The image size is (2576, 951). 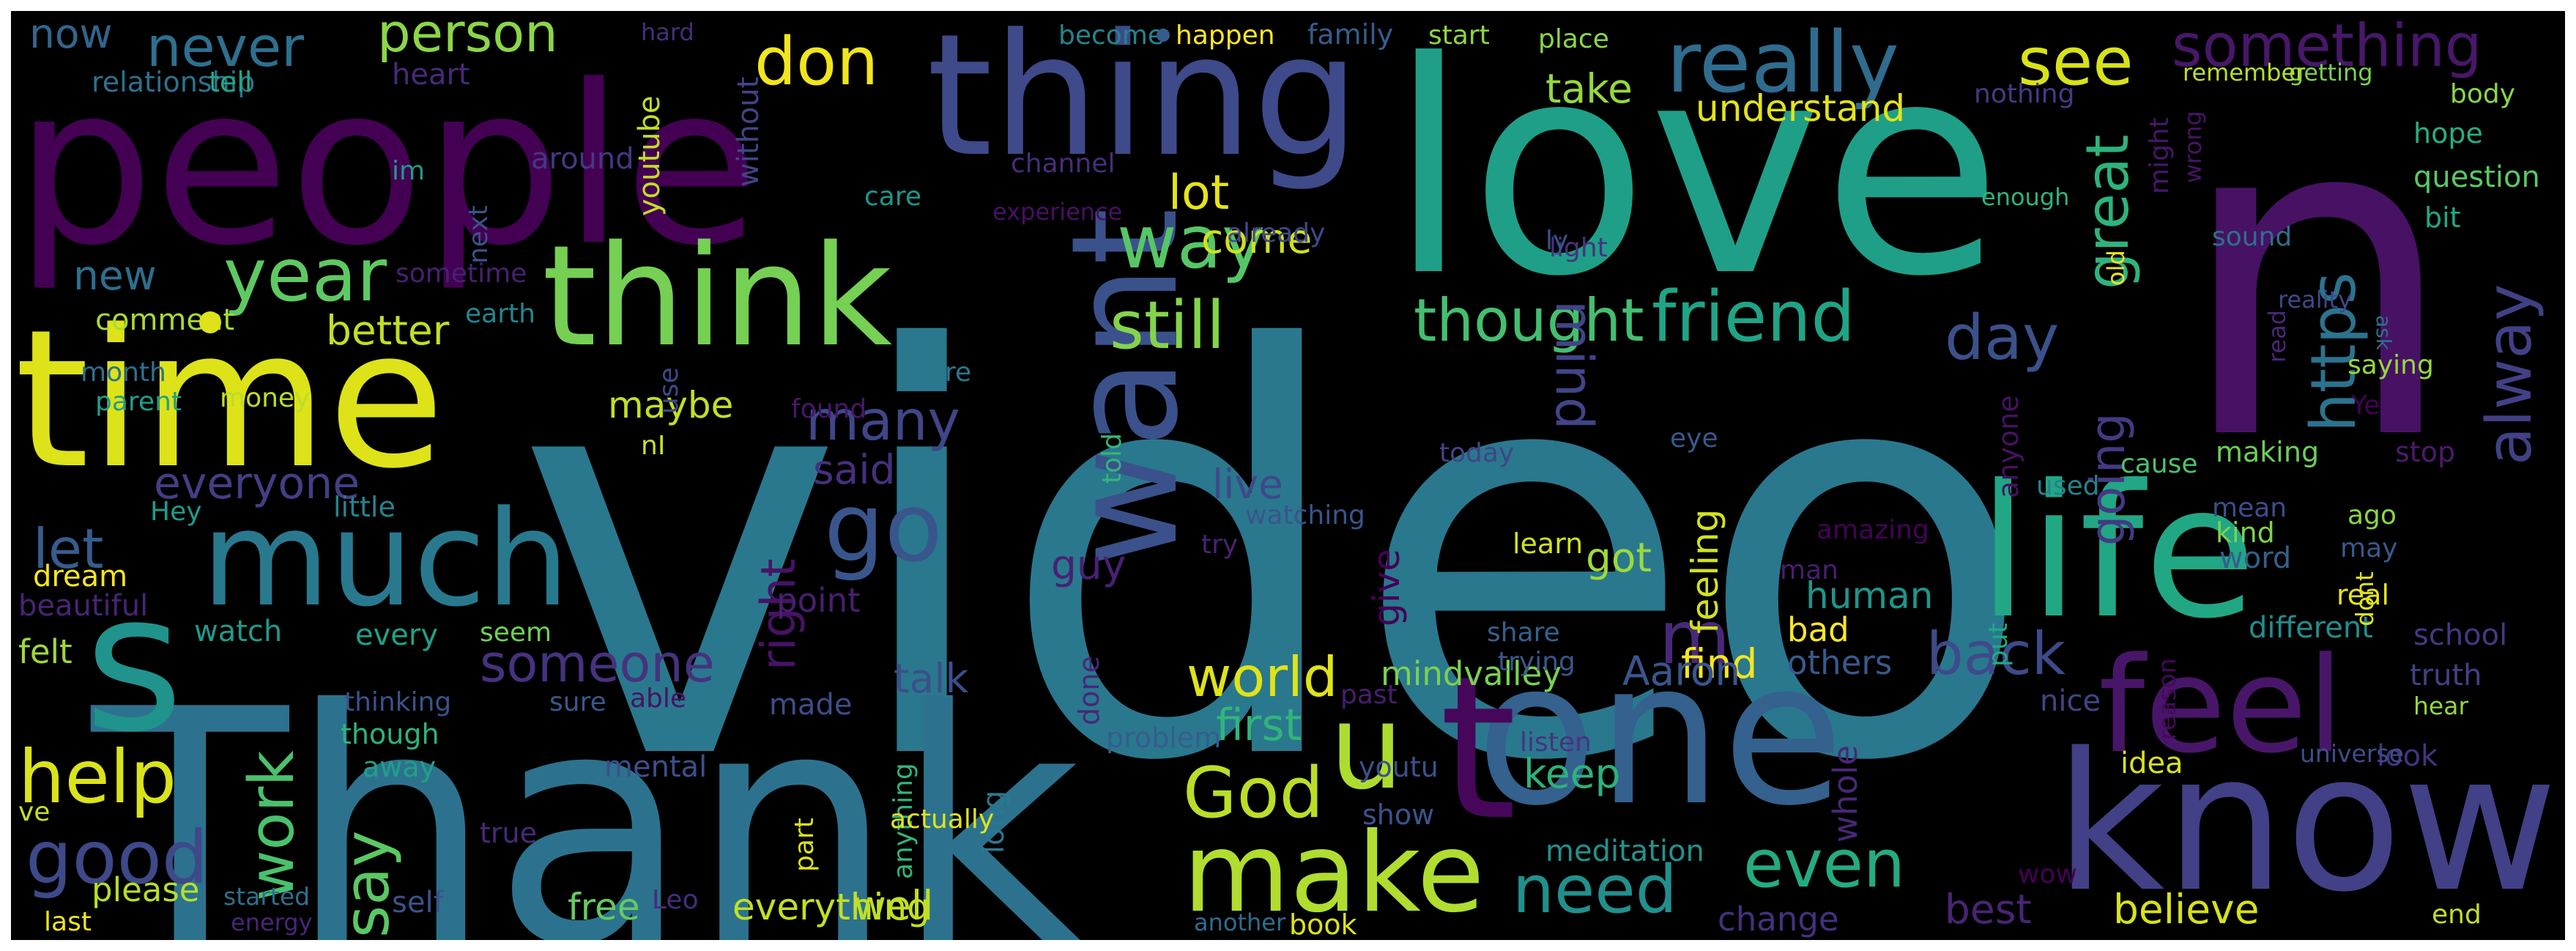 I want to click on word: youtube, so click(x=650, y=155).